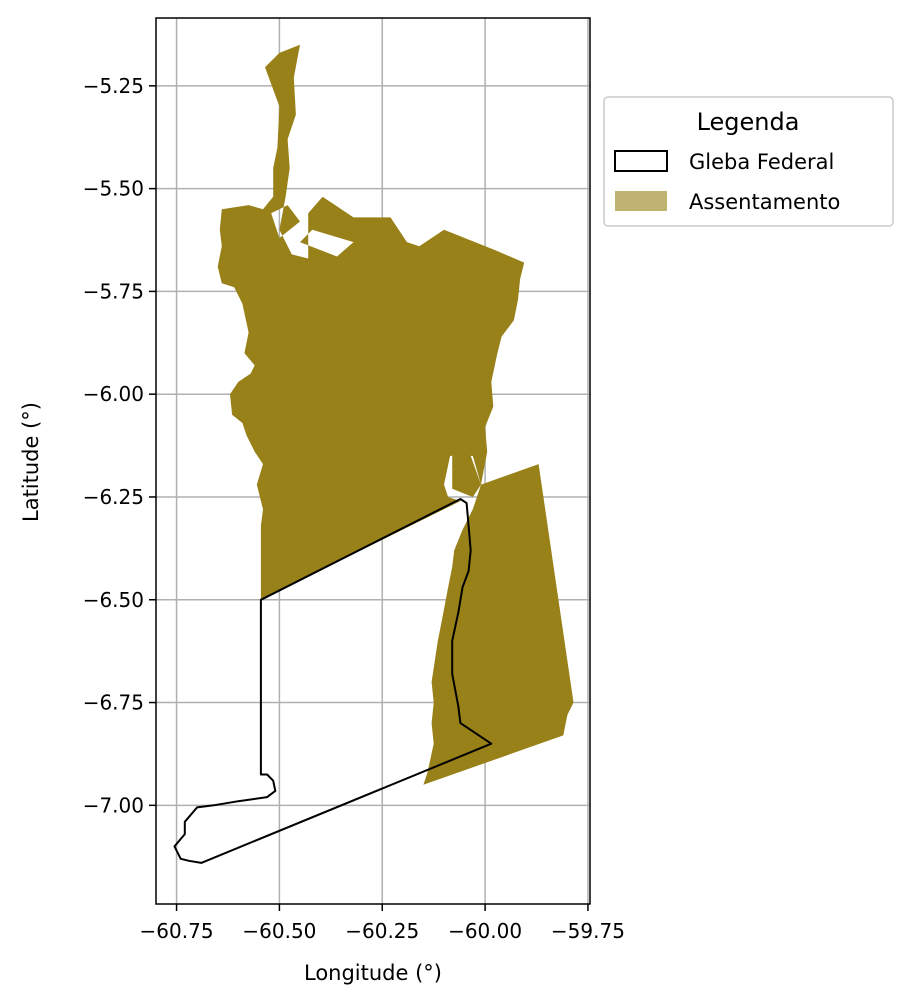  Describe the element at coordinates (113, 805) in the screenshot. I see `y-tick-label: −7.00` at that location.